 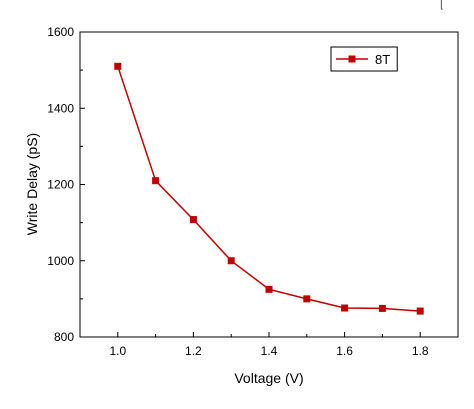 What do you see at coordinates (32, 184) in the screenshot?
I see `y-axis-label: Write Delay (pS)` at bounding box center [32, 184].